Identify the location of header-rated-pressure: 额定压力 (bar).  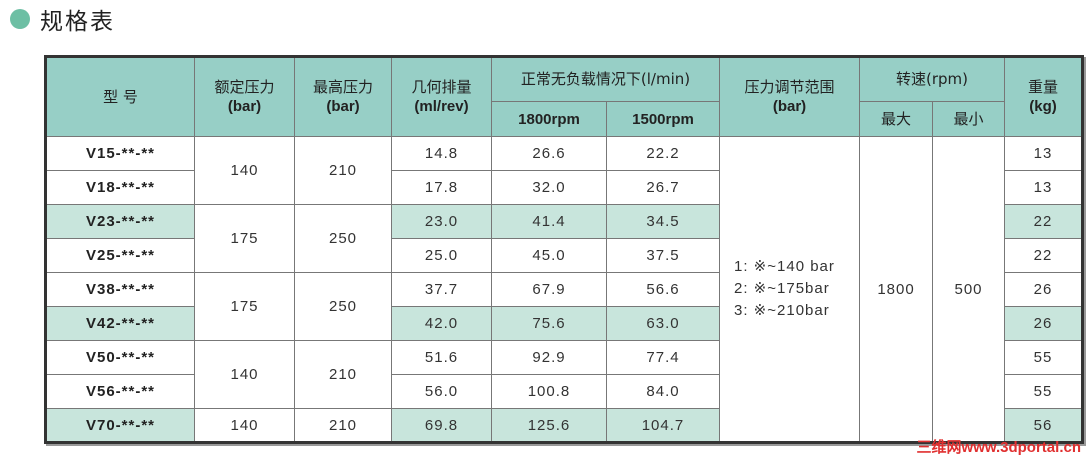
(244, 96).